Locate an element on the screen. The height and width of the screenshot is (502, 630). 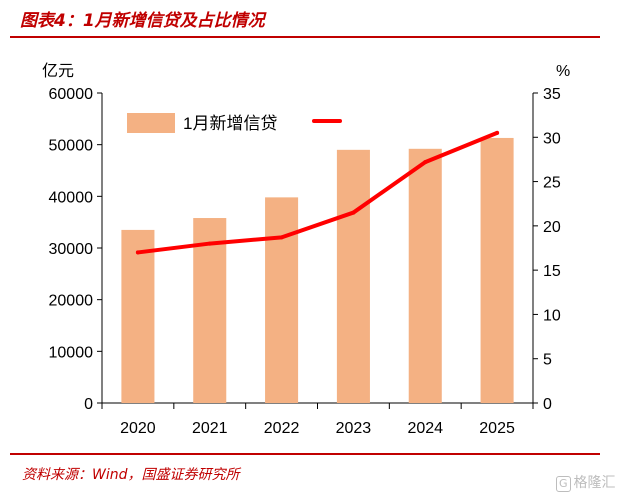
legend: 1月新增信贷 is located at coordinates (234, 123).